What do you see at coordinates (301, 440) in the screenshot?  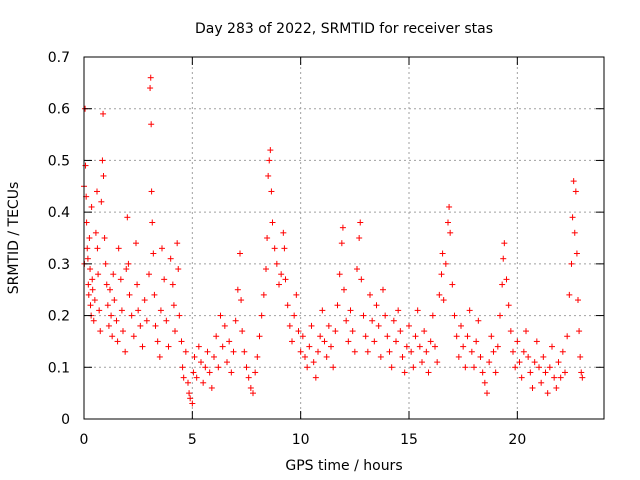 I see `x-tick-label: 10` at bounding box center [301, 440].